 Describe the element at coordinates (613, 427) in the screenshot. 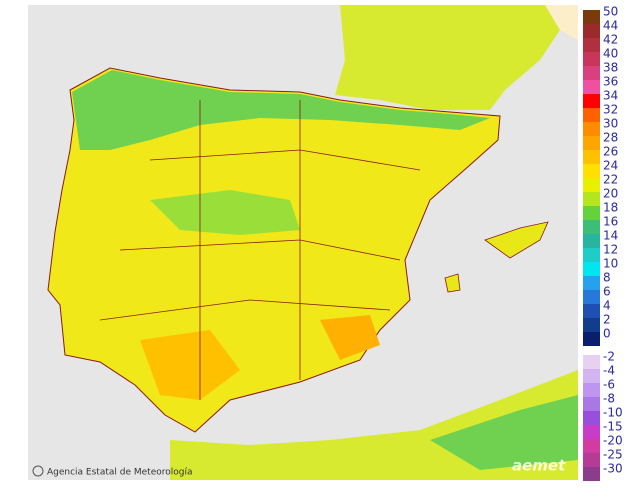

I see `legend-label: -15` at that location.